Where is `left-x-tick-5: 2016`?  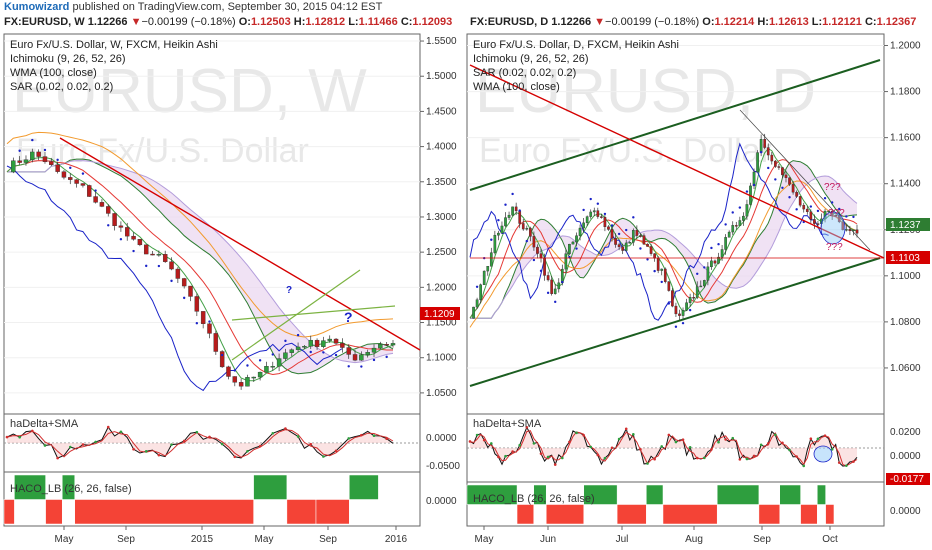
left-x-tick-5: 2016 is located at coordinates (396, 539).